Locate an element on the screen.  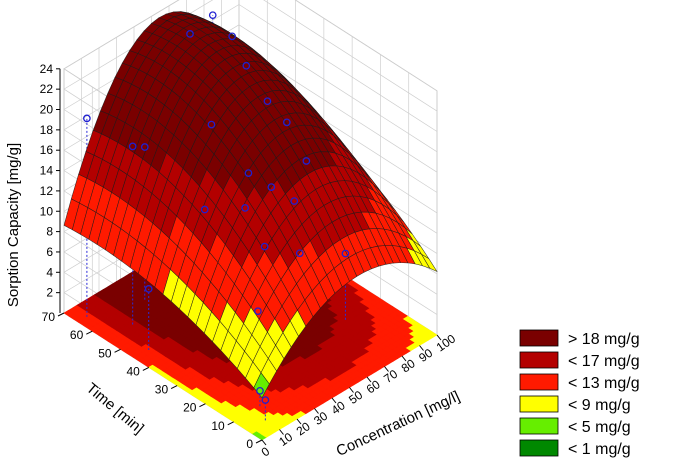
time-tick-label: 10 is located at coordinates (218, 426).